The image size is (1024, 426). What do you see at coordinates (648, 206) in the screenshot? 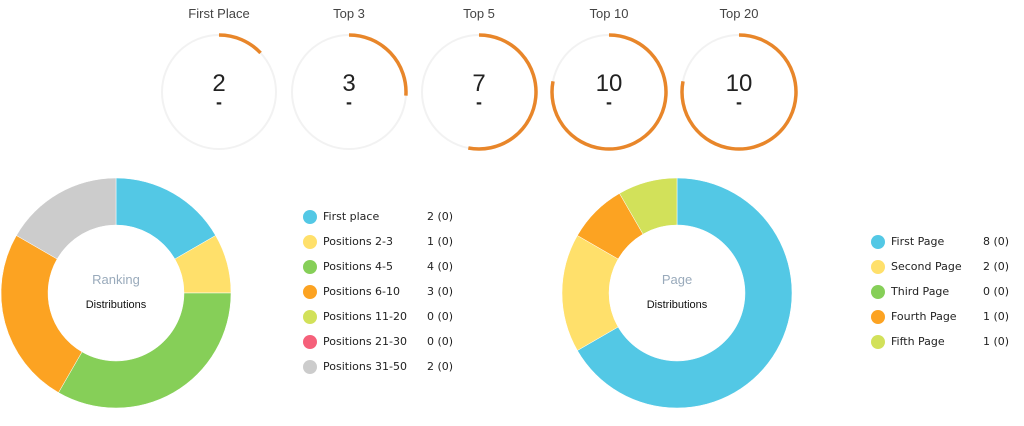
I see `donut-slice-fifth-page` at bounding box center [648, 206].